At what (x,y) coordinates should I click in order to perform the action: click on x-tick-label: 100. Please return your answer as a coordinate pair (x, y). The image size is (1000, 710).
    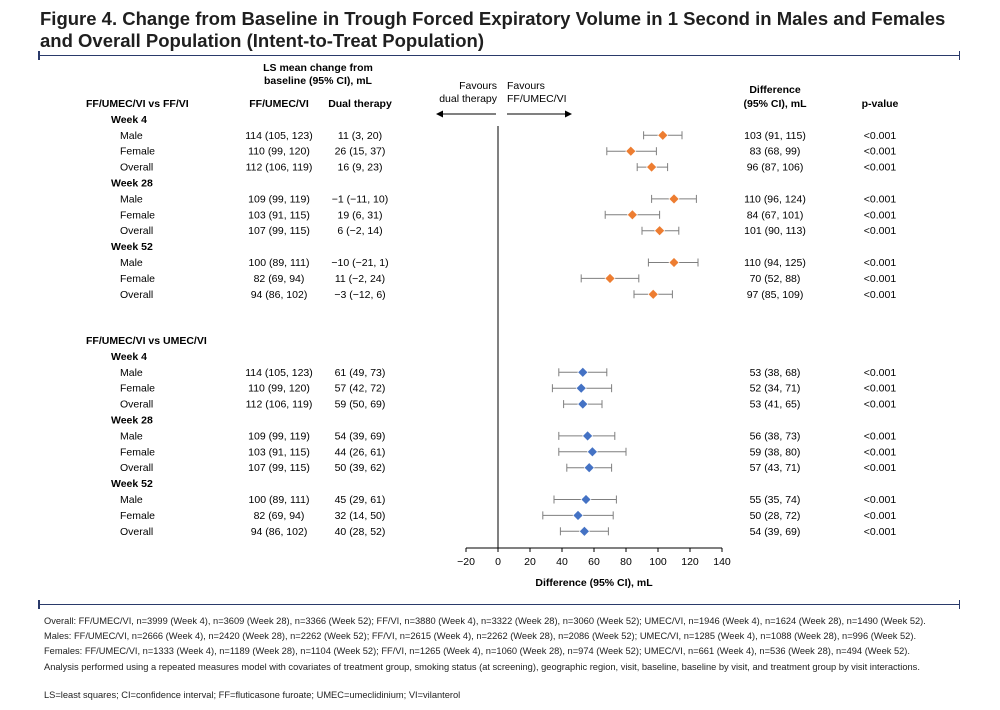
    Looking at the image, I should click on (658, 562).